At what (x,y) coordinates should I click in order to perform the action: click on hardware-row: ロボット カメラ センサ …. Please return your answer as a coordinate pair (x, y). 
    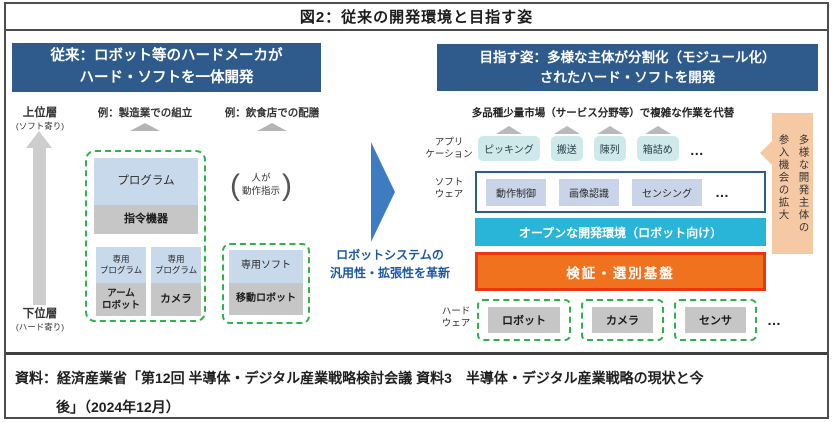
    Looking at the image, I should click on (630, 320).